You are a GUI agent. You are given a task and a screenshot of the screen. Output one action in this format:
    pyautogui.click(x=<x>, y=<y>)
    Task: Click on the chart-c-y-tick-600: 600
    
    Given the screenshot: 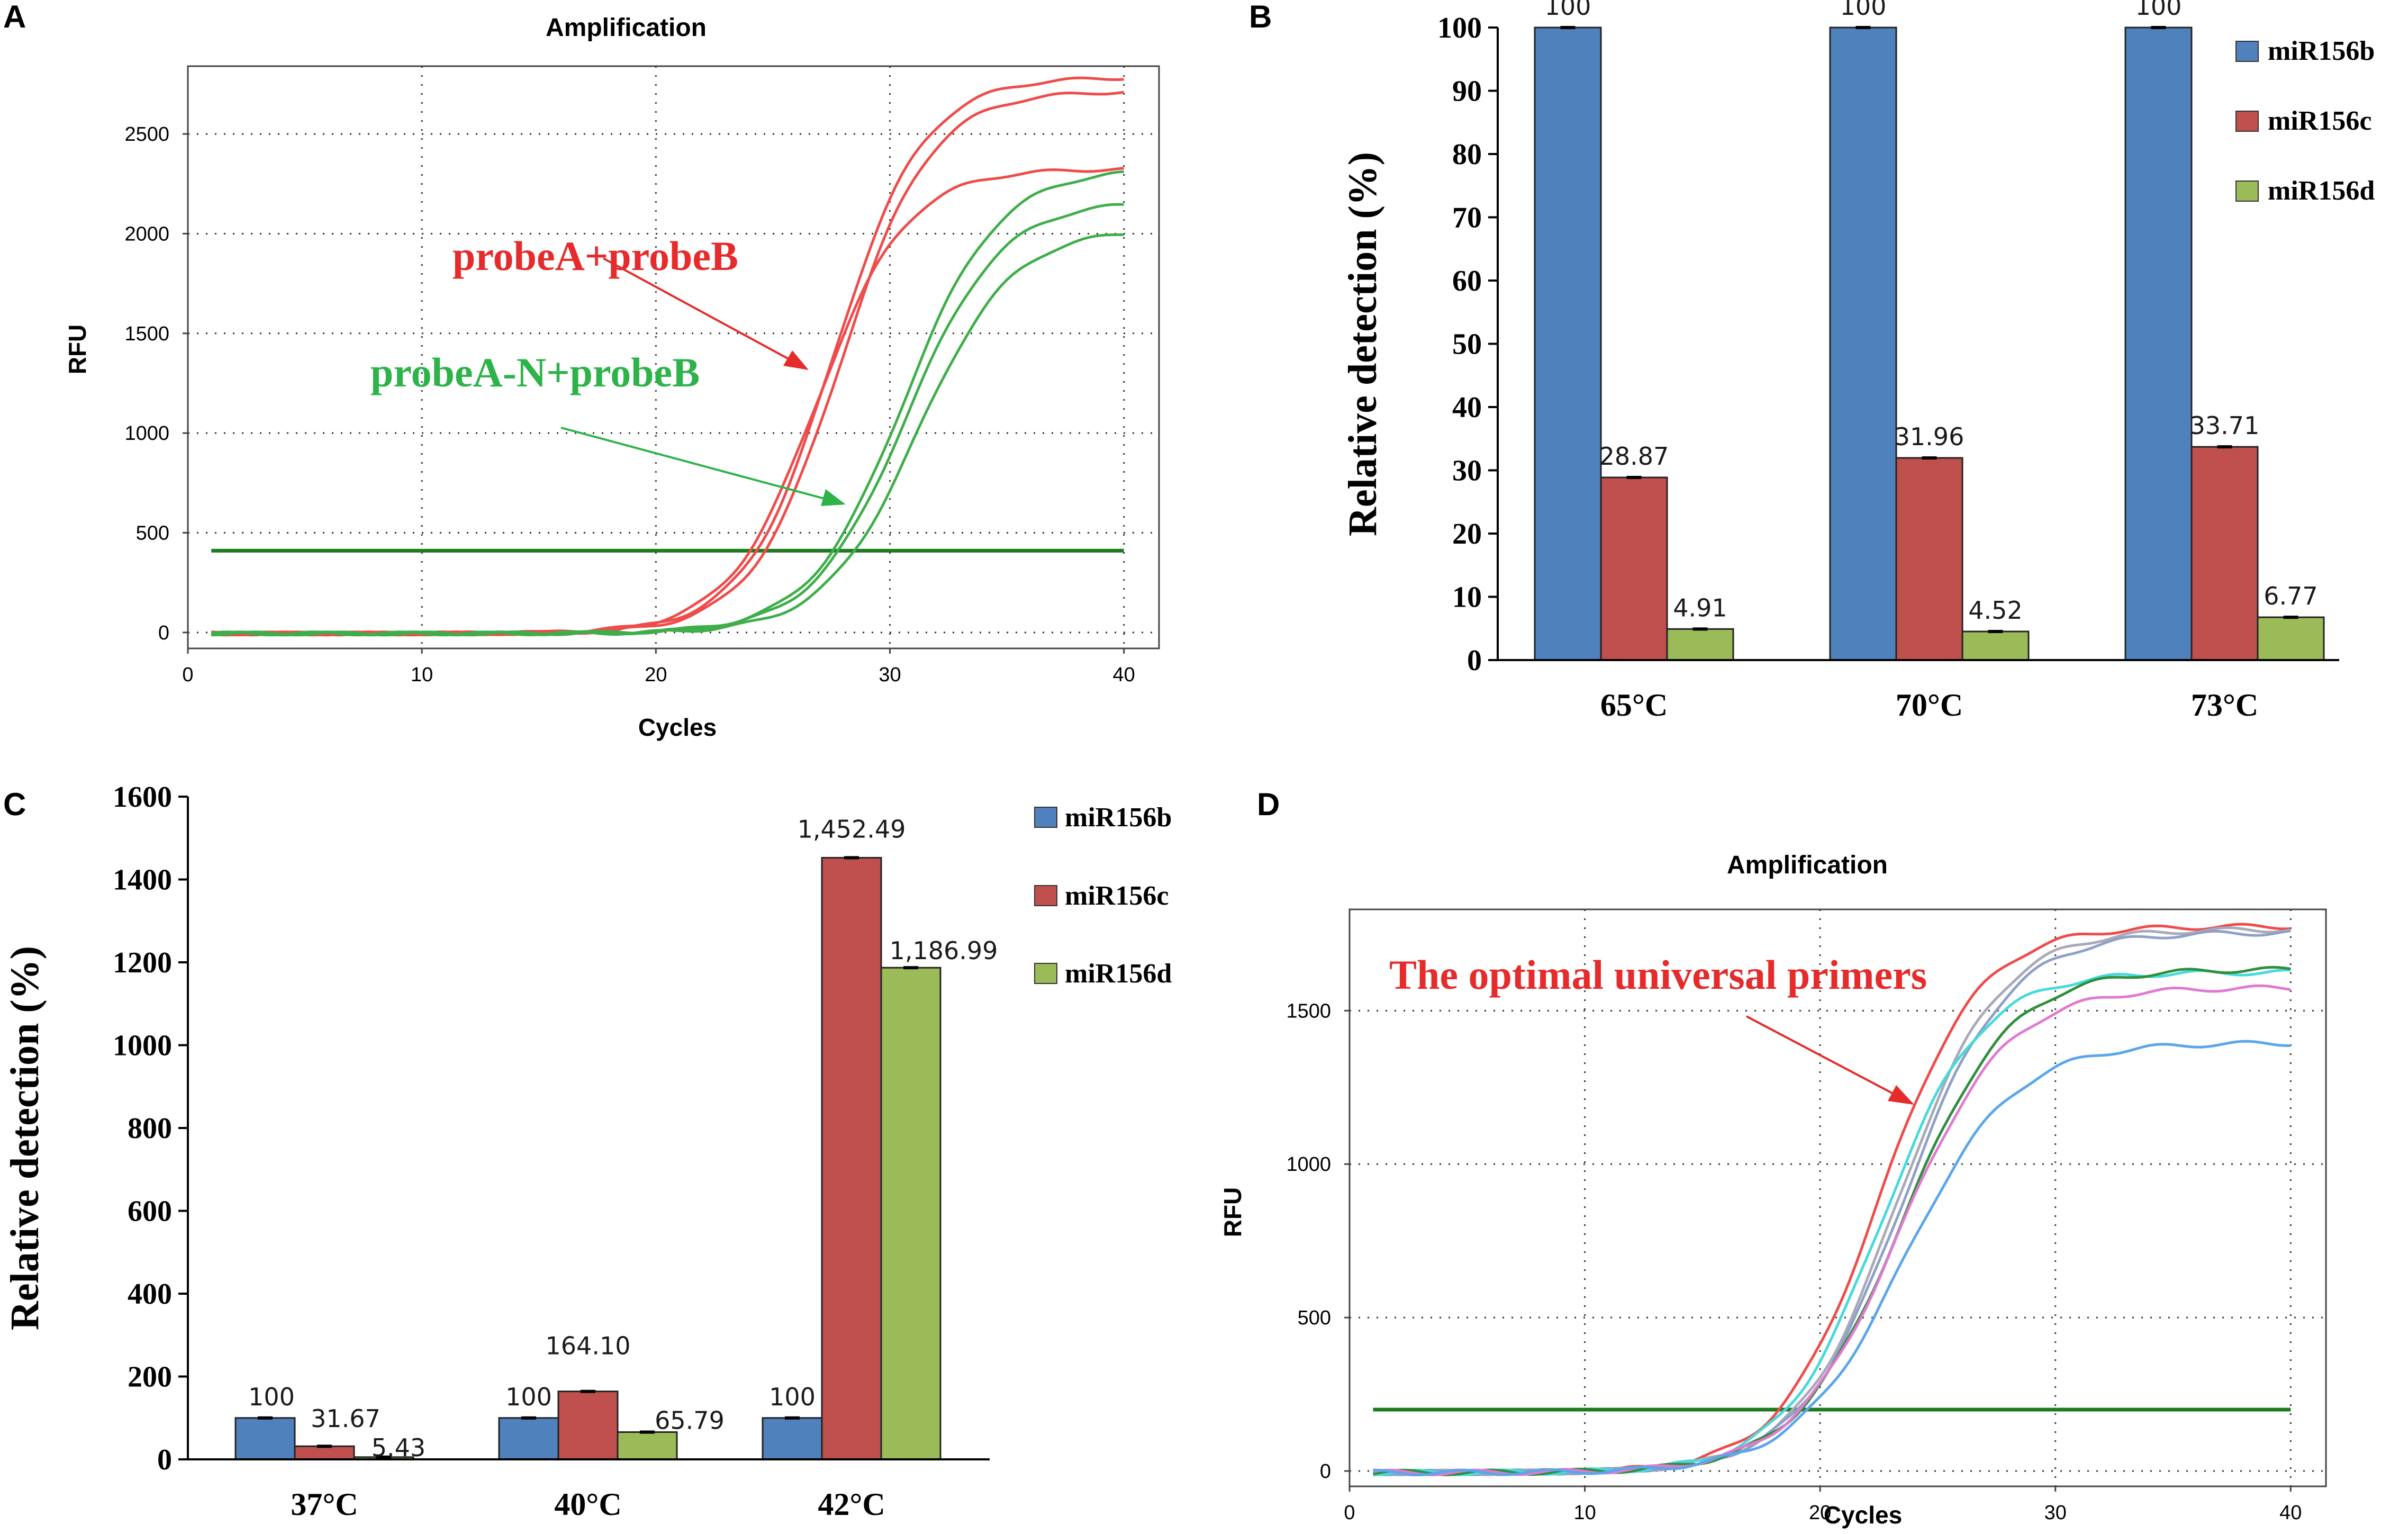 What is the action you would take?
    pyautogui.click(x=150, y=1211)
    